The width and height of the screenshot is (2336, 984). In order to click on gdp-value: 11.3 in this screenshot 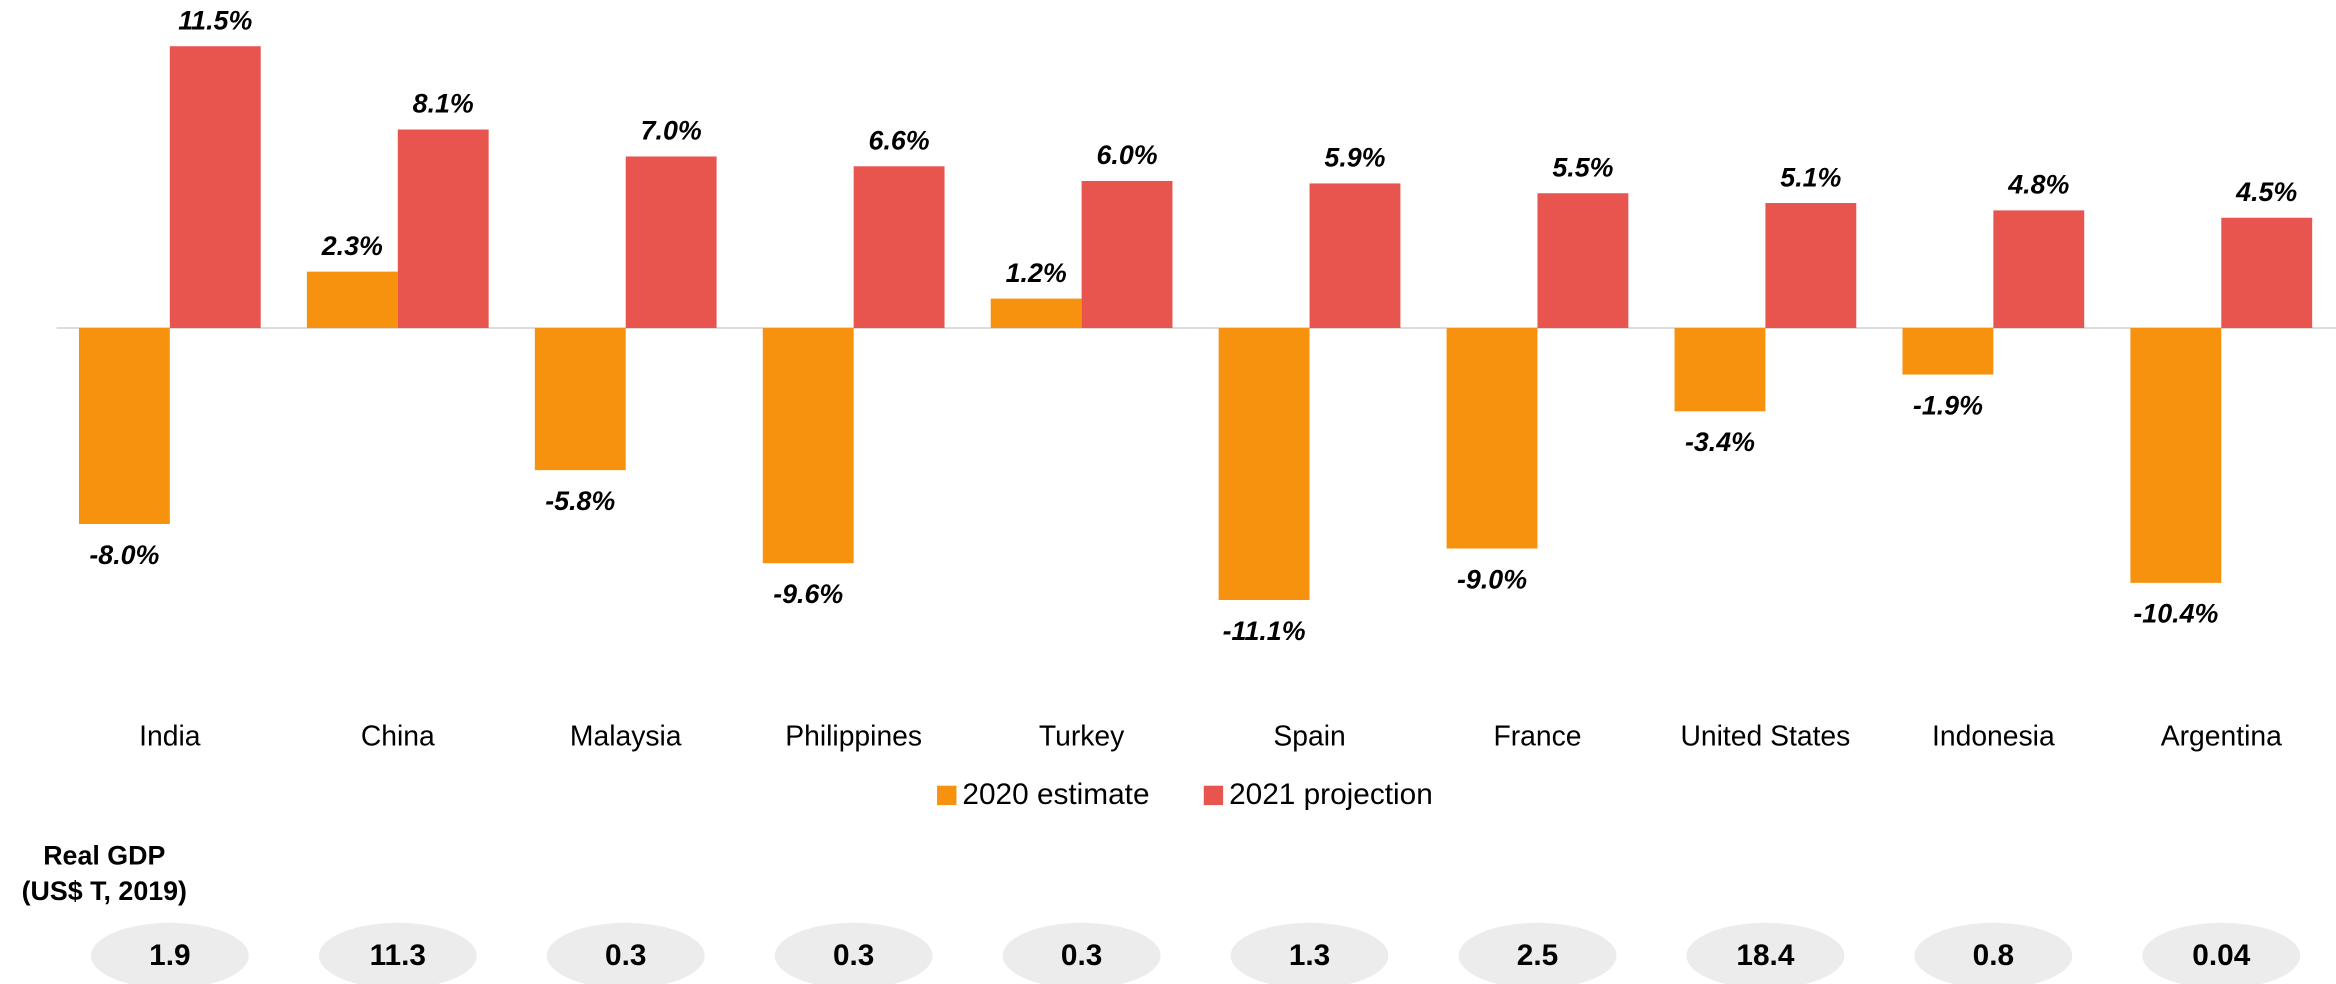, I will do `click(398, 955)`.